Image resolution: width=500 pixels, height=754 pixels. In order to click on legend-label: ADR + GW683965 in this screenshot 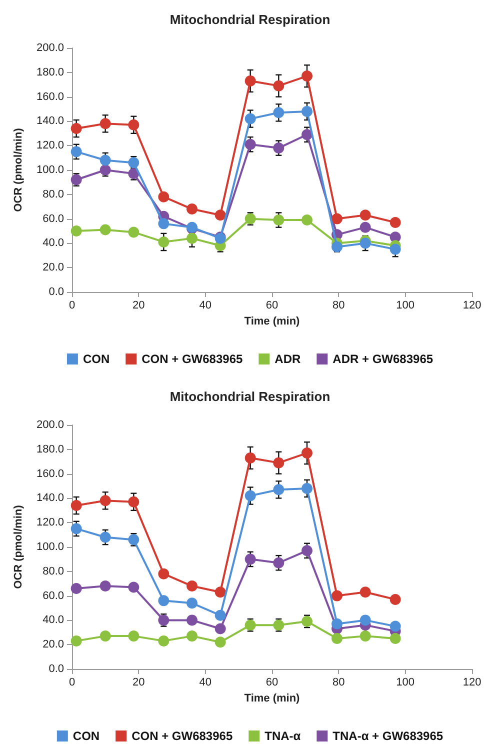, I will do `click(383, 359)`.